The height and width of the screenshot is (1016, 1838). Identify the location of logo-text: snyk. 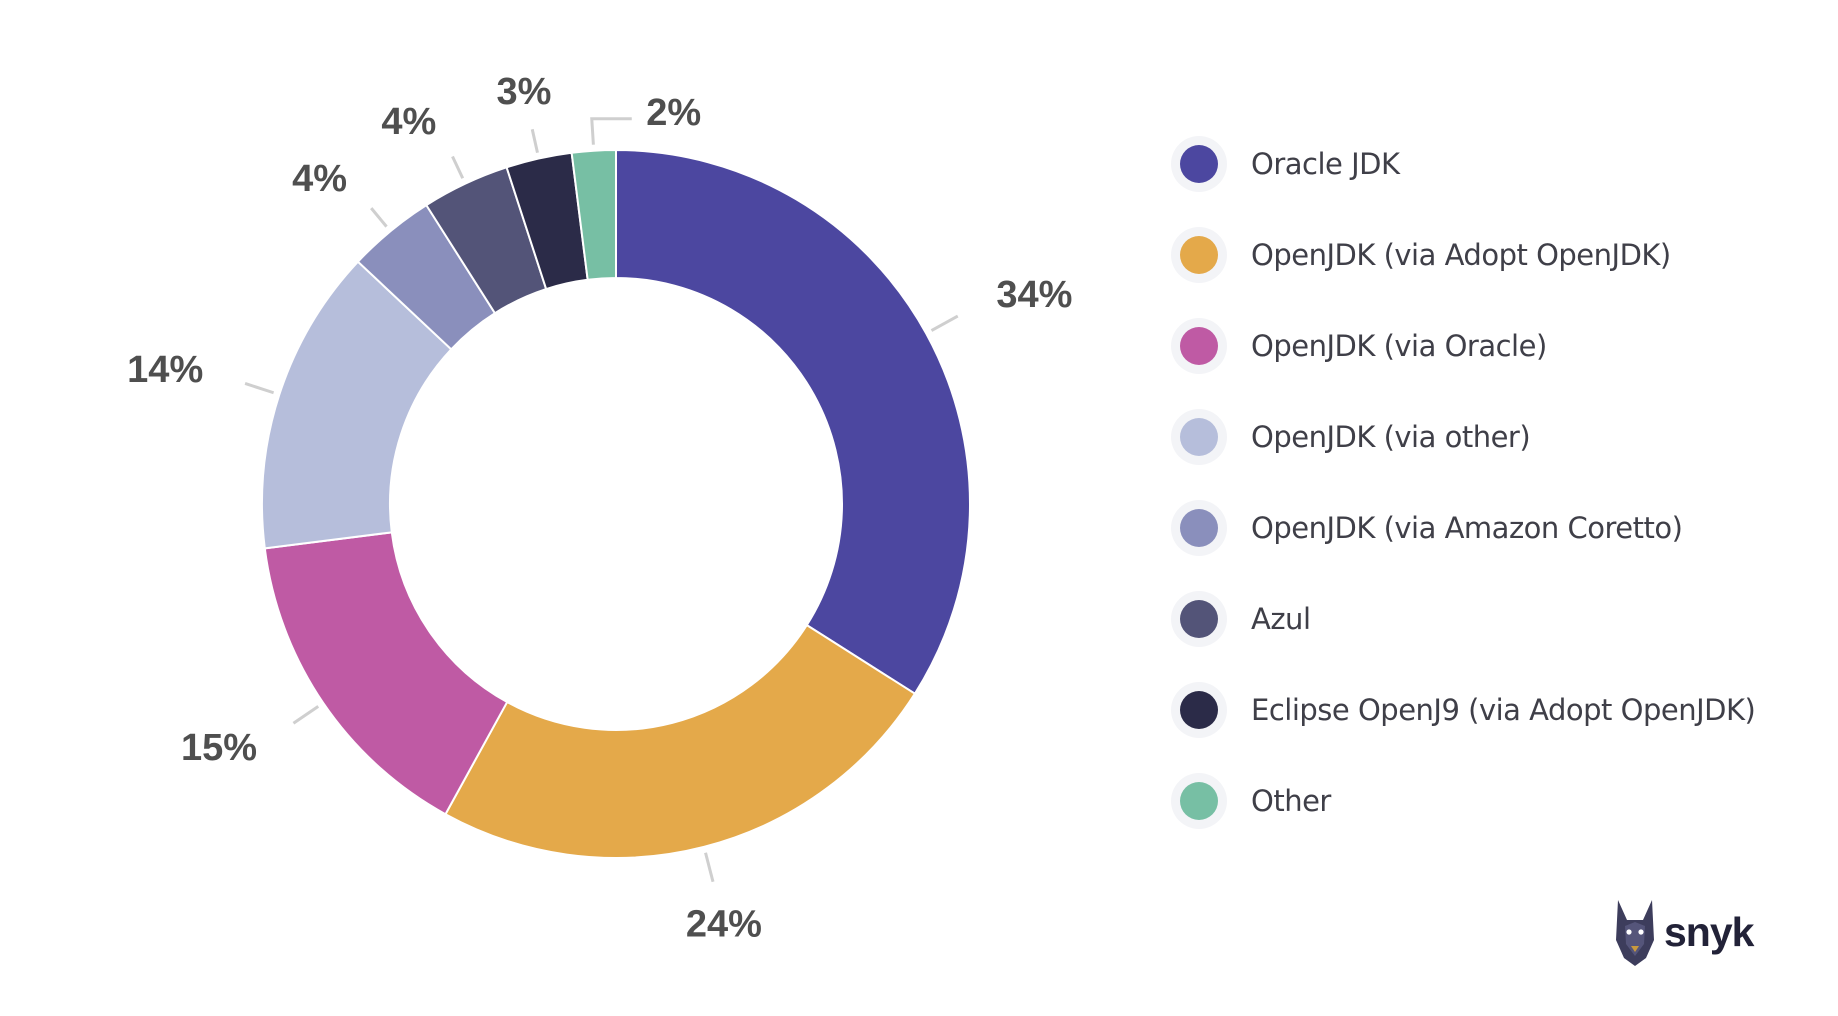
(1709, 931).